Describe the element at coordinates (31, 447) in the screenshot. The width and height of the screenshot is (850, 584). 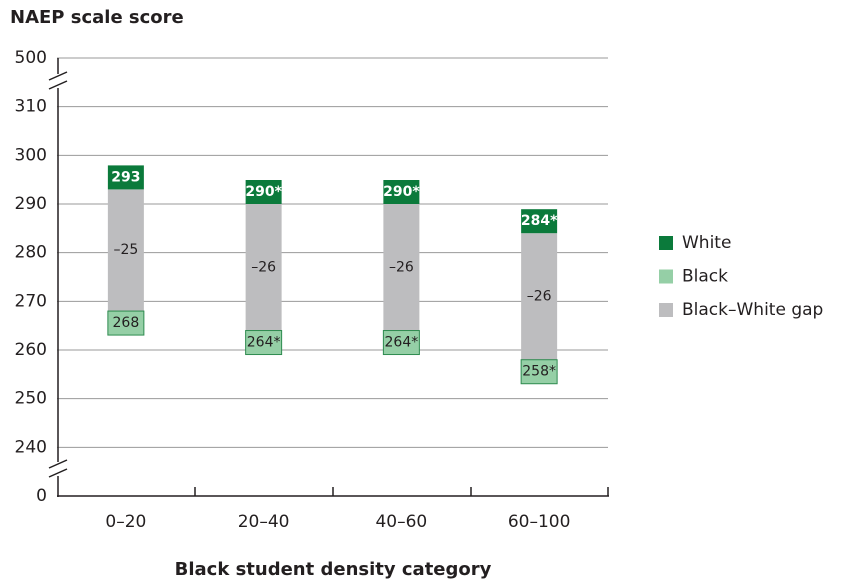
I see `y-tick-label: 240` at that location.